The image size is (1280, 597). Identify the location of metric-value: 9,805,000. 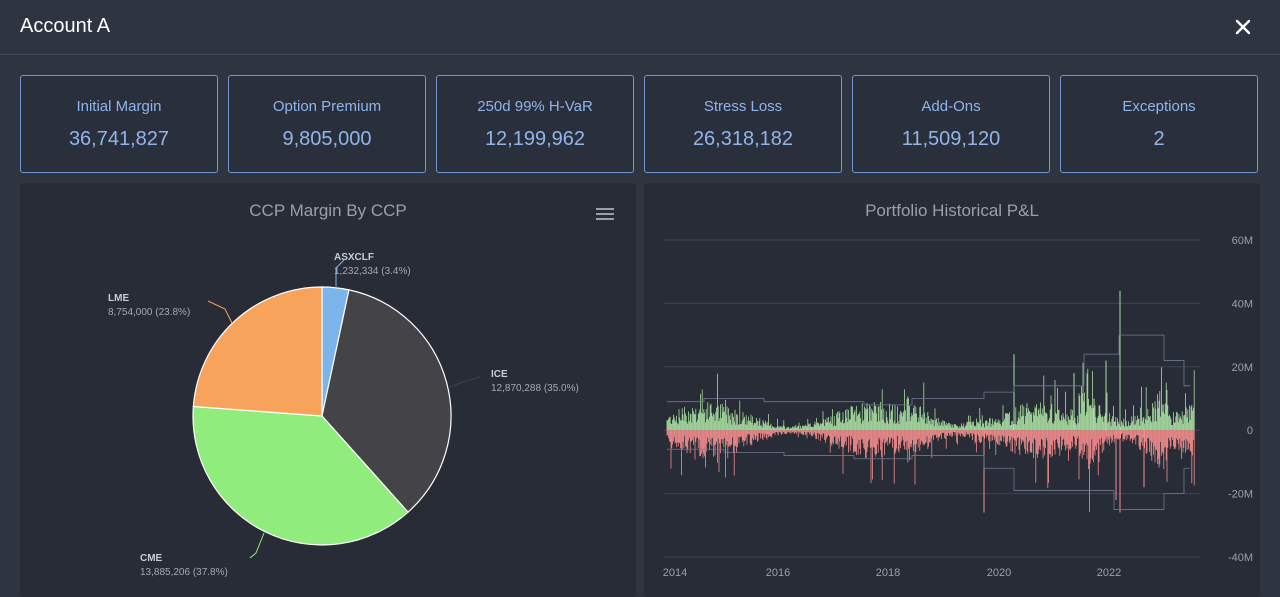
(327, 139).